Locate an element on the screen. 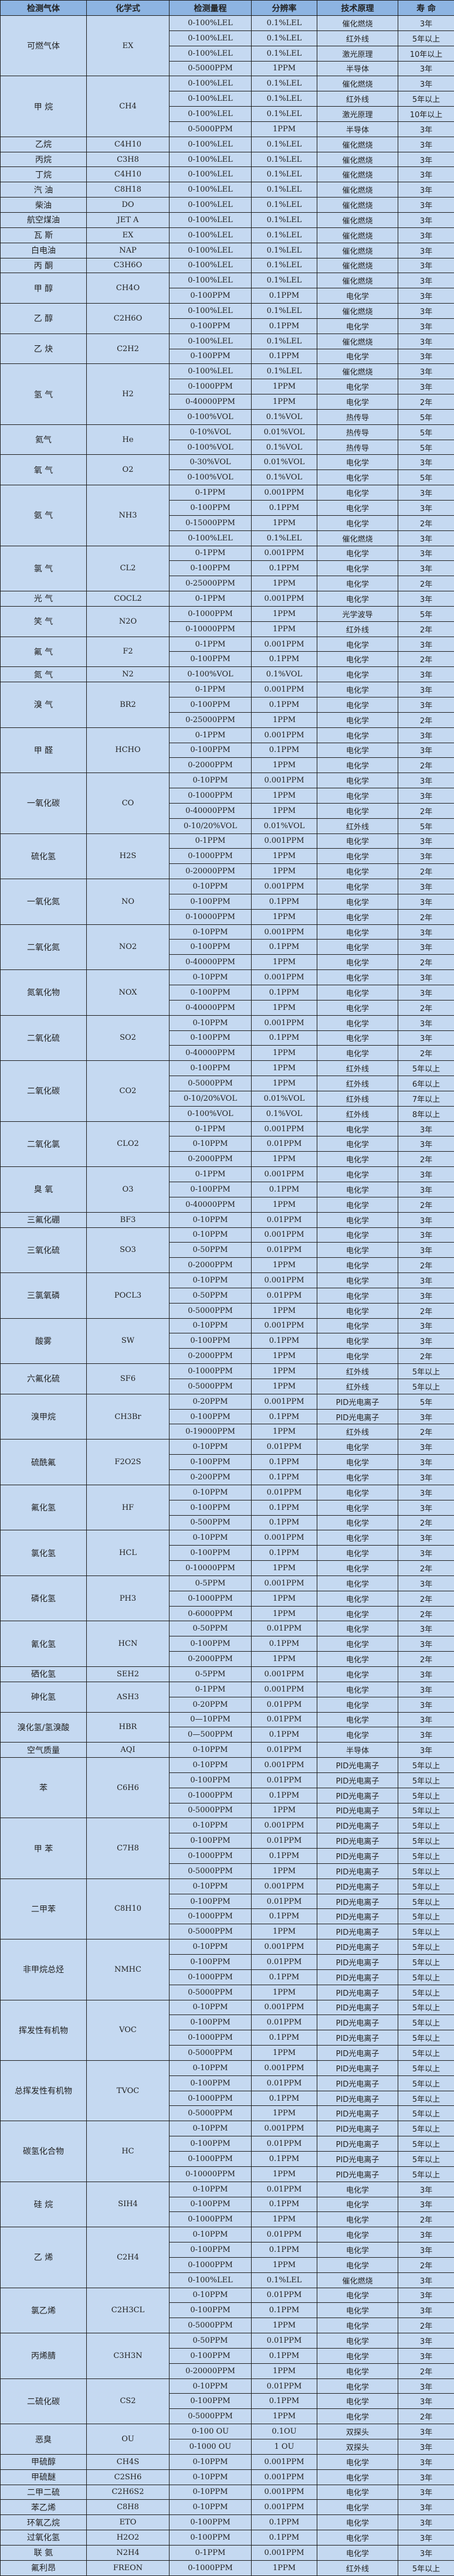 The image size is (454, 2576). gas-name-cell: 乙 炔 is located at coordinates (44, 349).